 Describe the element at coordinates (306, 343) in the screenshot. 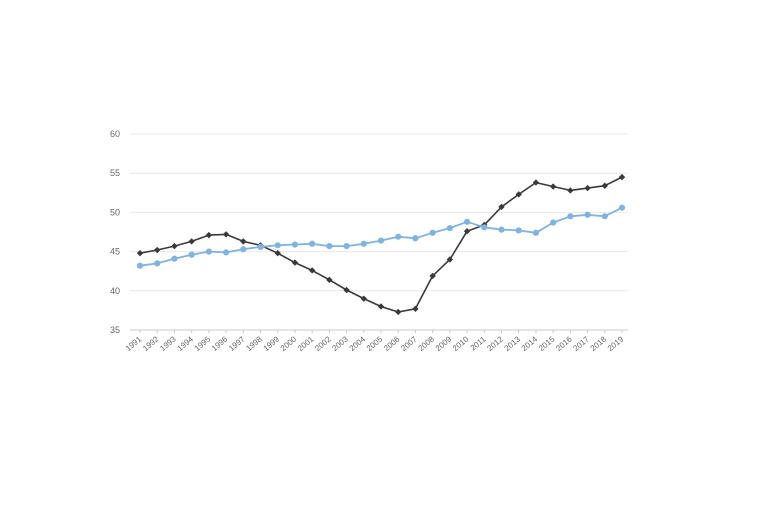

I see `x-tick-label: 2001` at that location.